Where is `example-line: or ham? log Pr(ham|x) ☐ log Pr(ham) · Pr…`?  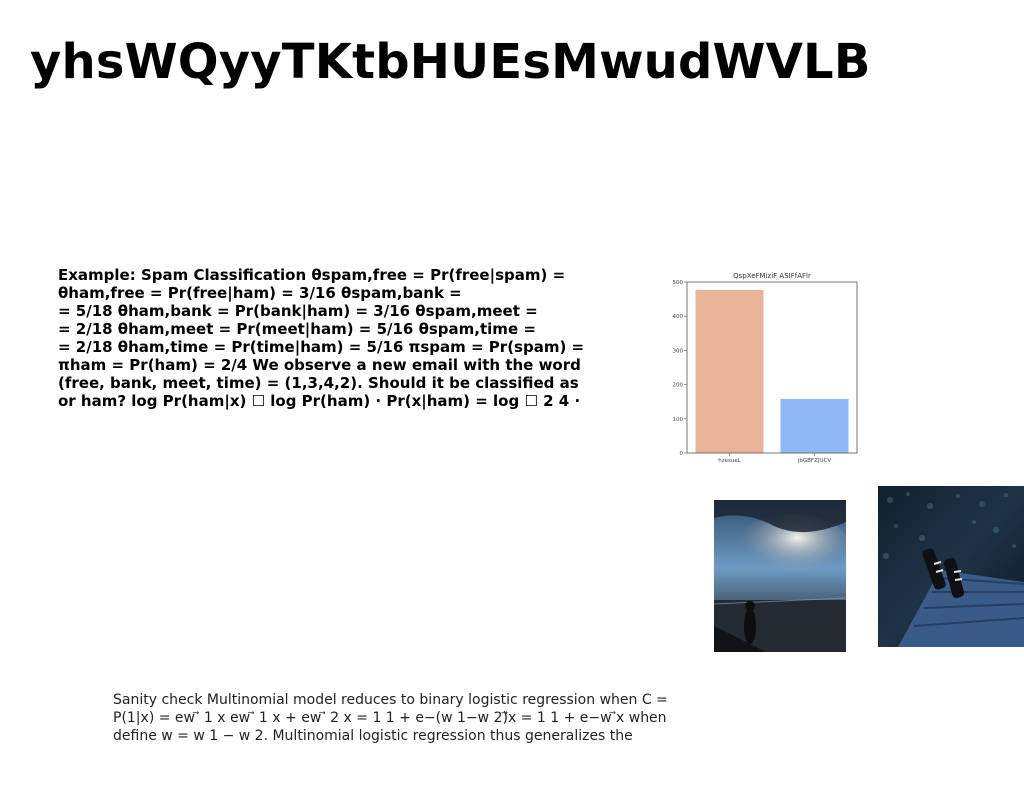 example-line: or ham? log Pr(ham|x) ☐ log Pr(ham) · Pr… is located at coordinates (319, 401).